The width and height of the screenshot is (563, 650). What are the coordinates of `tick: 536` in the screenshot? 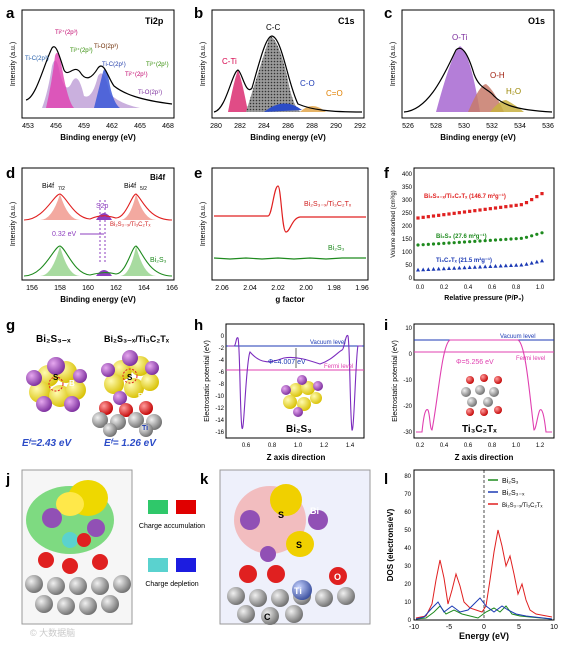 It's located at (548, 126).